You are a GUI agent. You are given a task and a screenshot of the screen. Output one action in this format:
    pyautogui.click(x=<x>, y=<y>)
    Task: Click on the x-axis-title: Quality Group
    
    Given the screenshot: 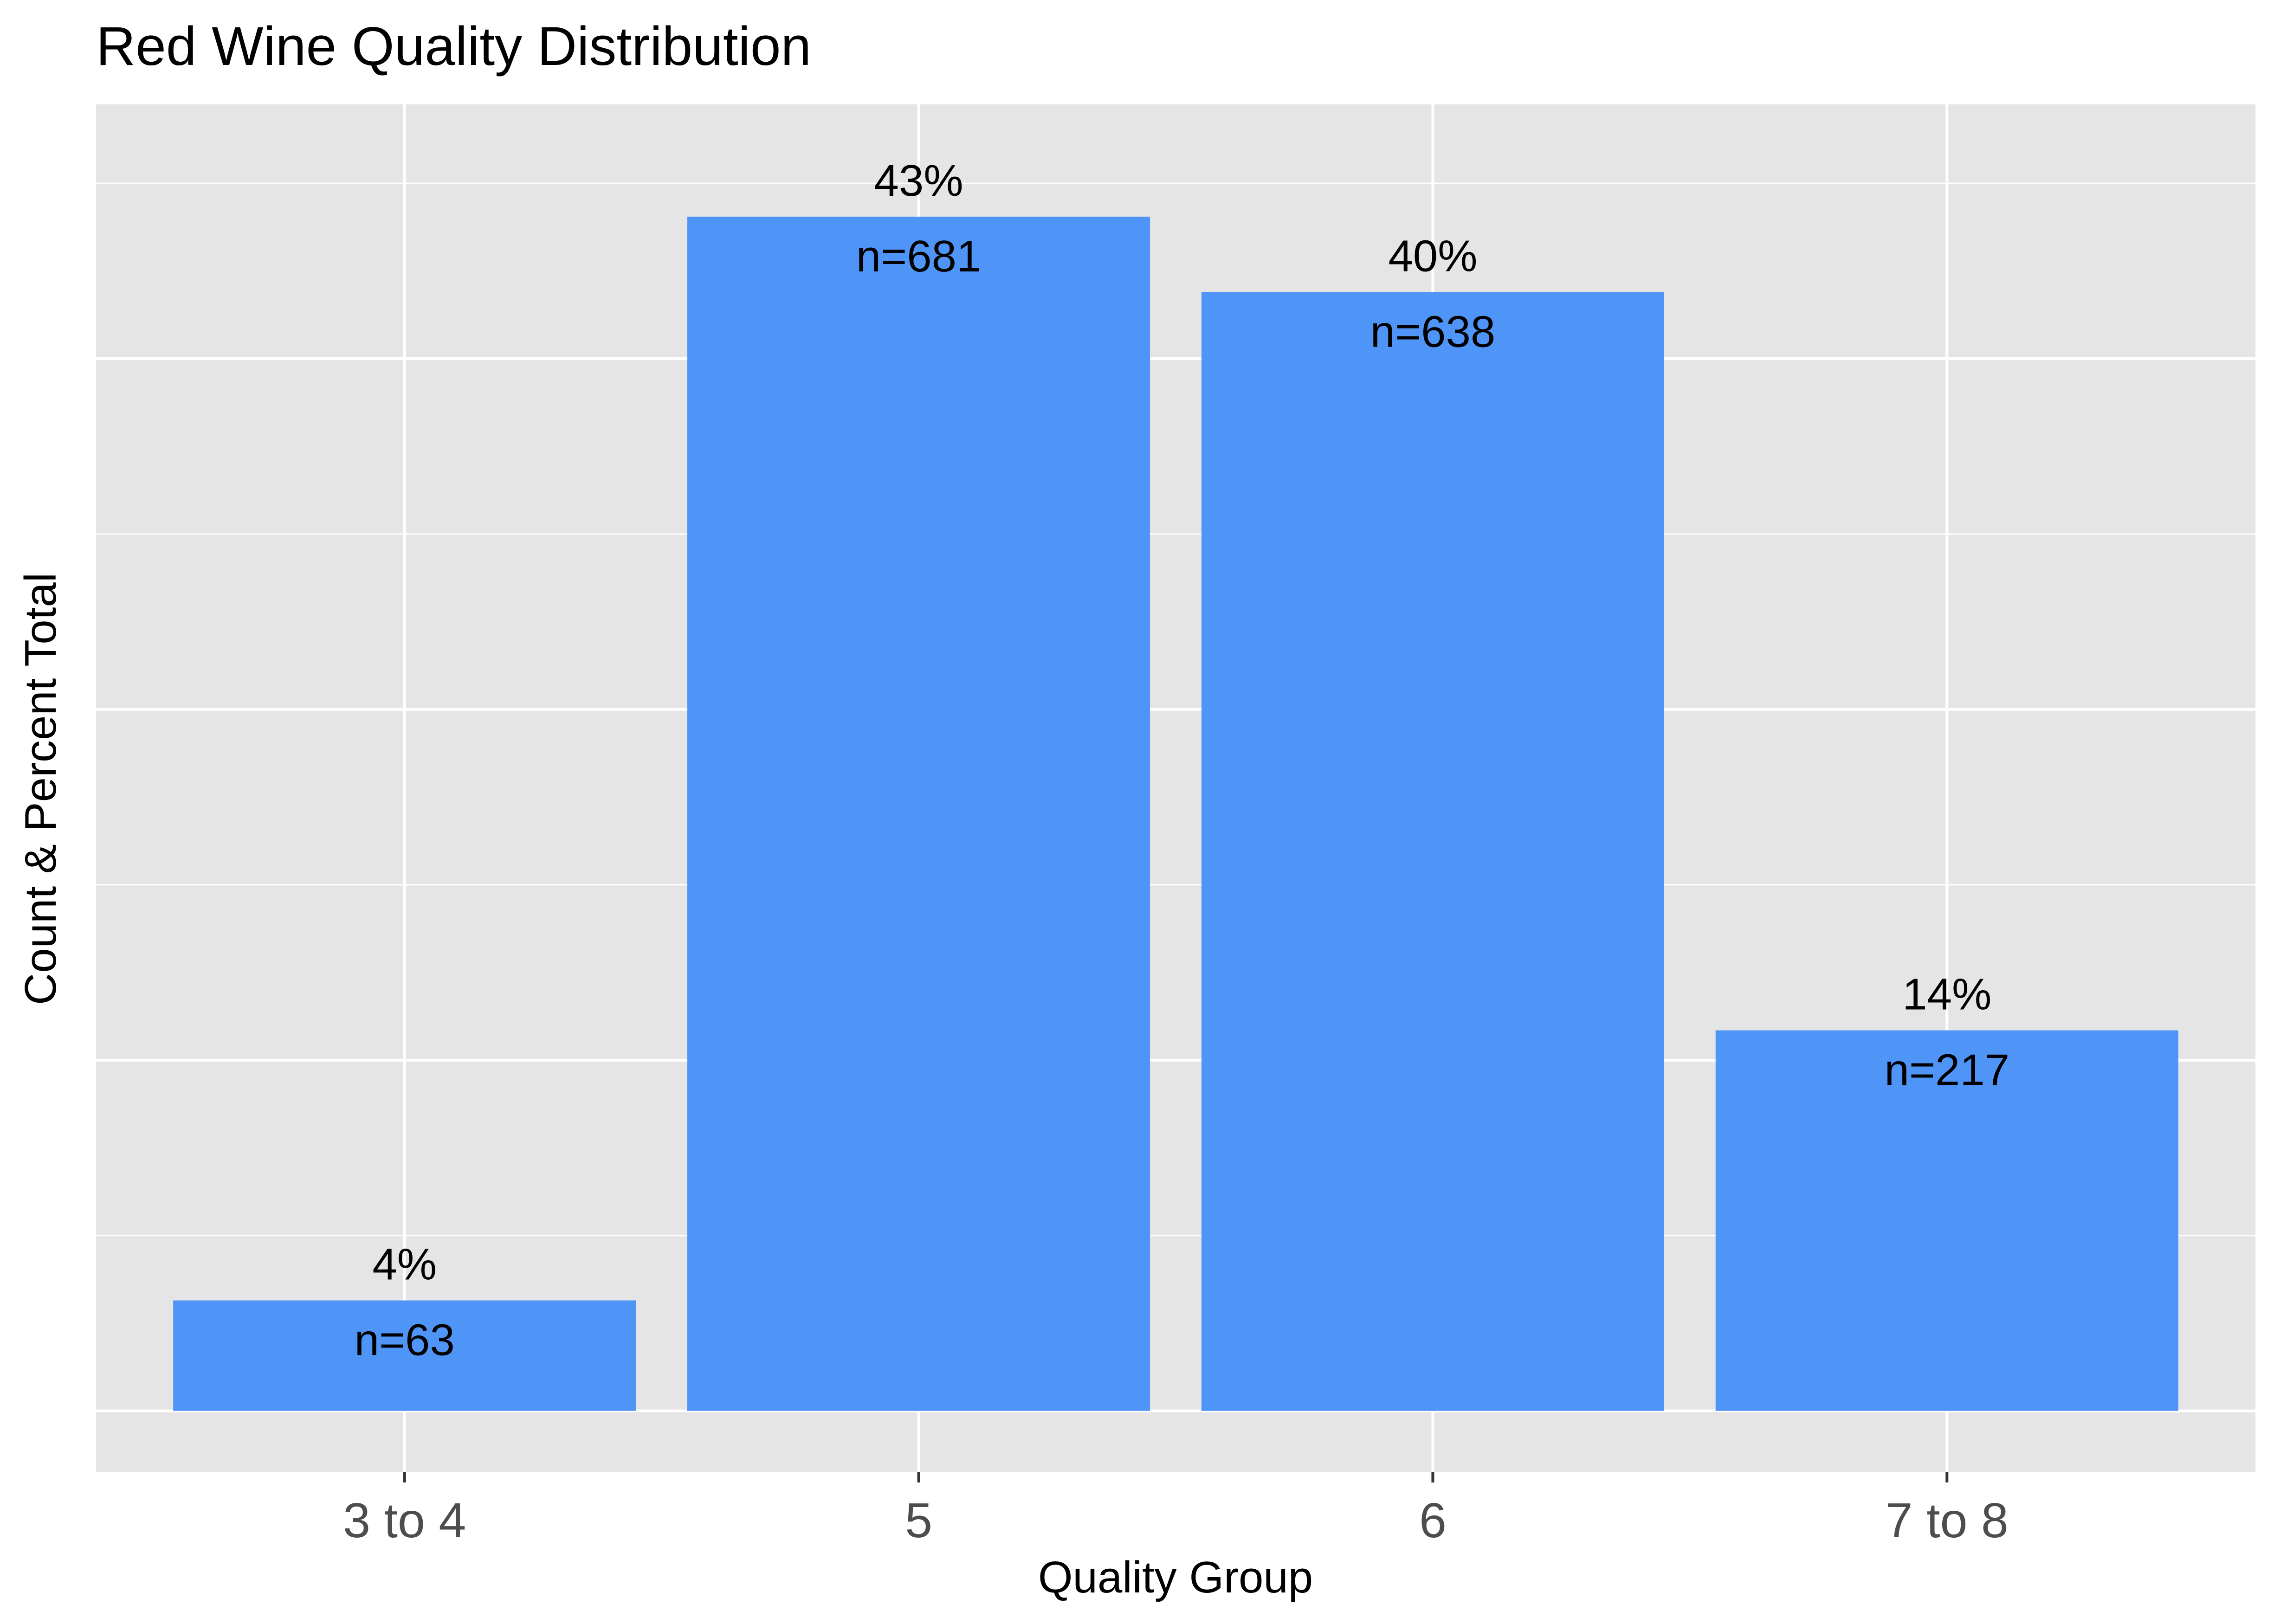 What is the action you would take?
    pyautogui.click(x=1175, y=1578)
    